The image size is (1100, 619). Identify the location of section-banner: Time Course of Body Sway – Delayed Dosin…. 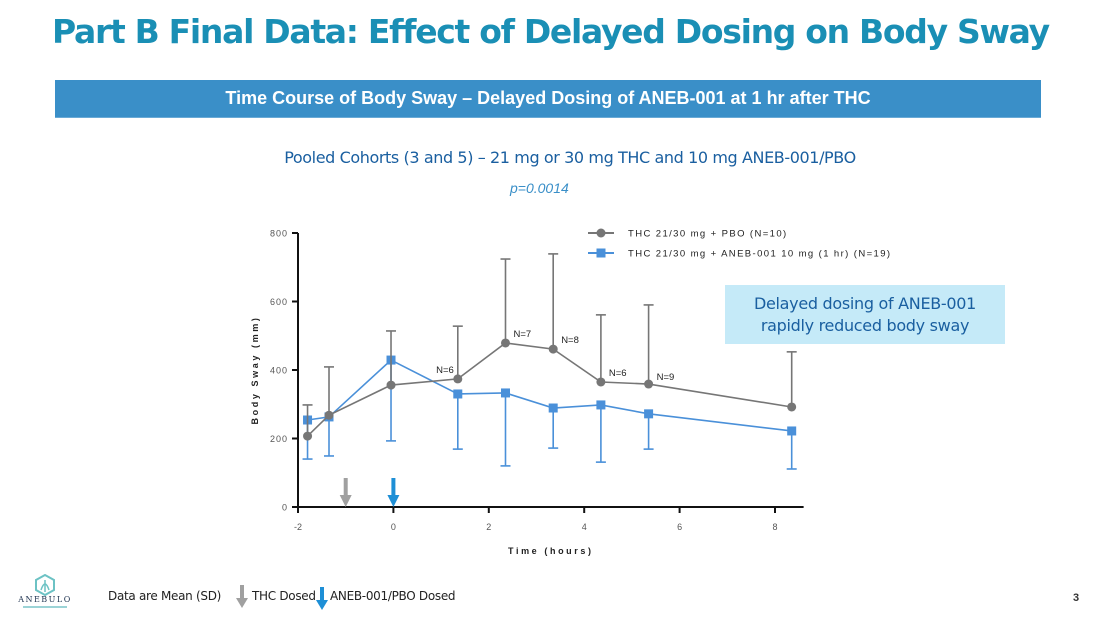
(548, 99).